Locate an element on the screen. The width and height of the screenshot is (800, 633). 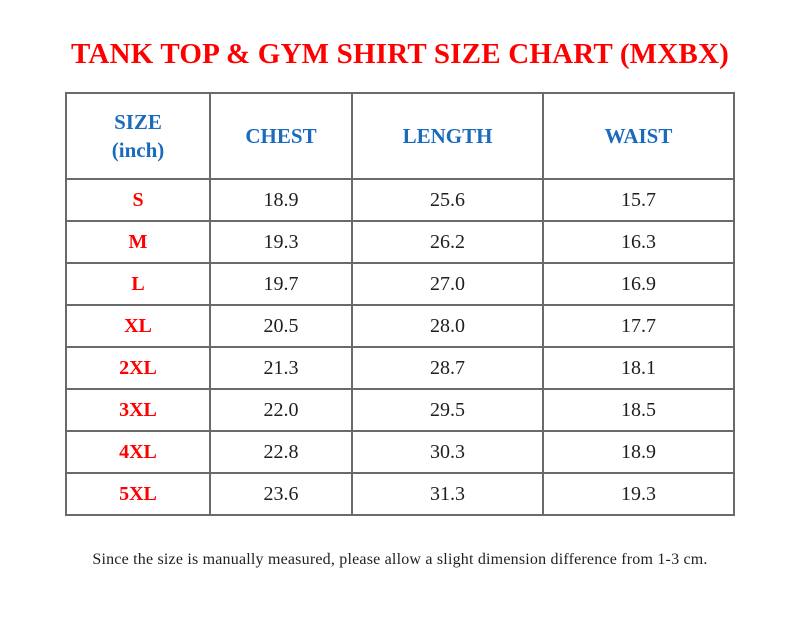
chest-value: 22.8 is located at coordinates (281, 452).